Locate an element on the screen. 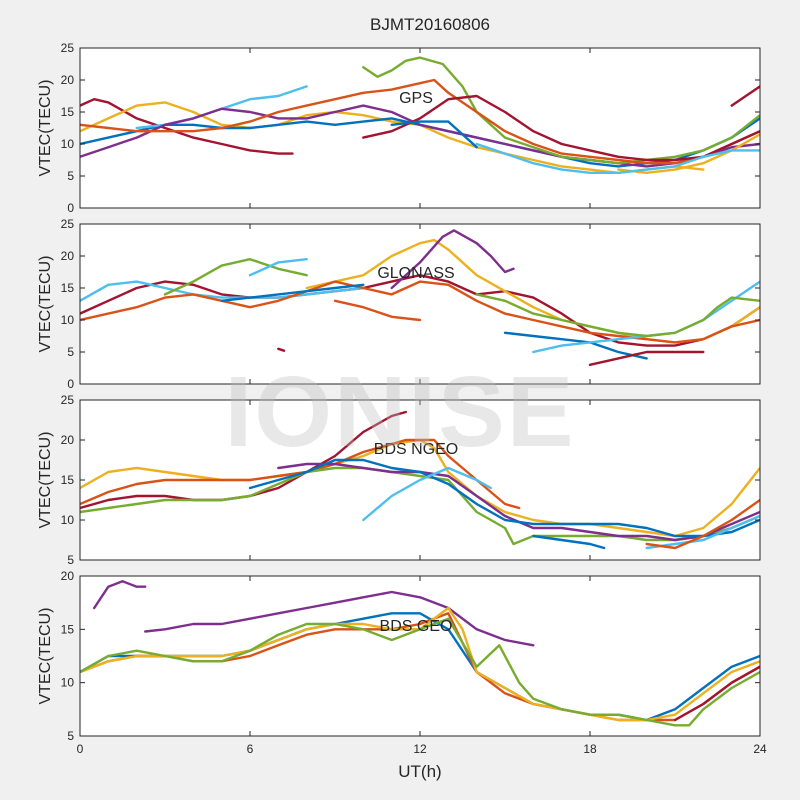  panel-label: GPS is located at coordinates (416, 98).